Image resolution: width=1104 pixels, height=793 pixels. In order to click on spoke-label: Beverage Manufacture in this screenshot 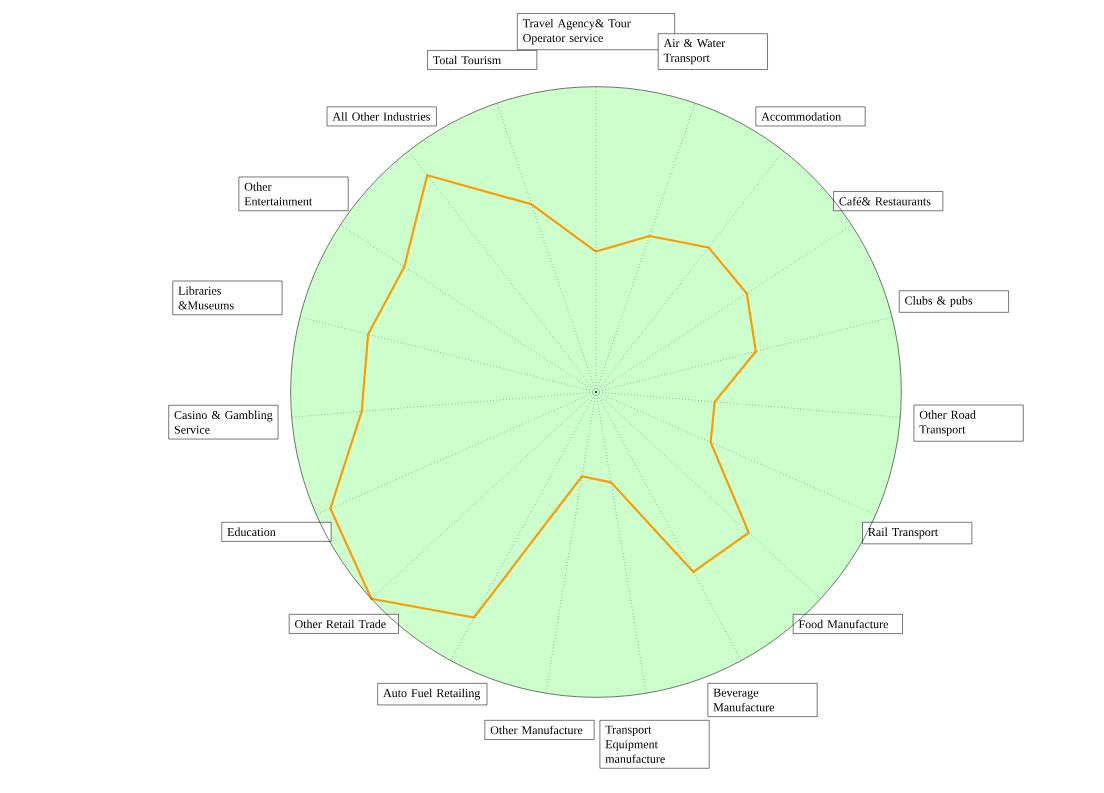, I will do `click(744, 700)`.